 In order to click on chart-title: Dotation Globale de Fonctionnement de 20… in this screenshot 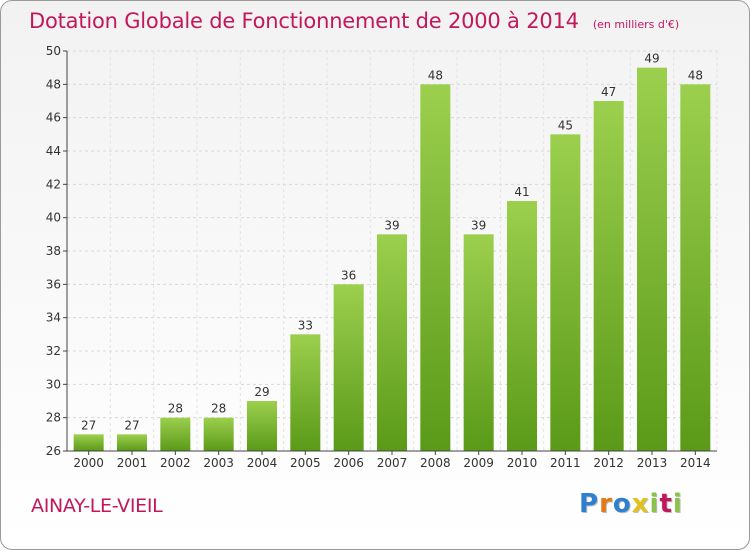, I will do `click(354, 21)`.